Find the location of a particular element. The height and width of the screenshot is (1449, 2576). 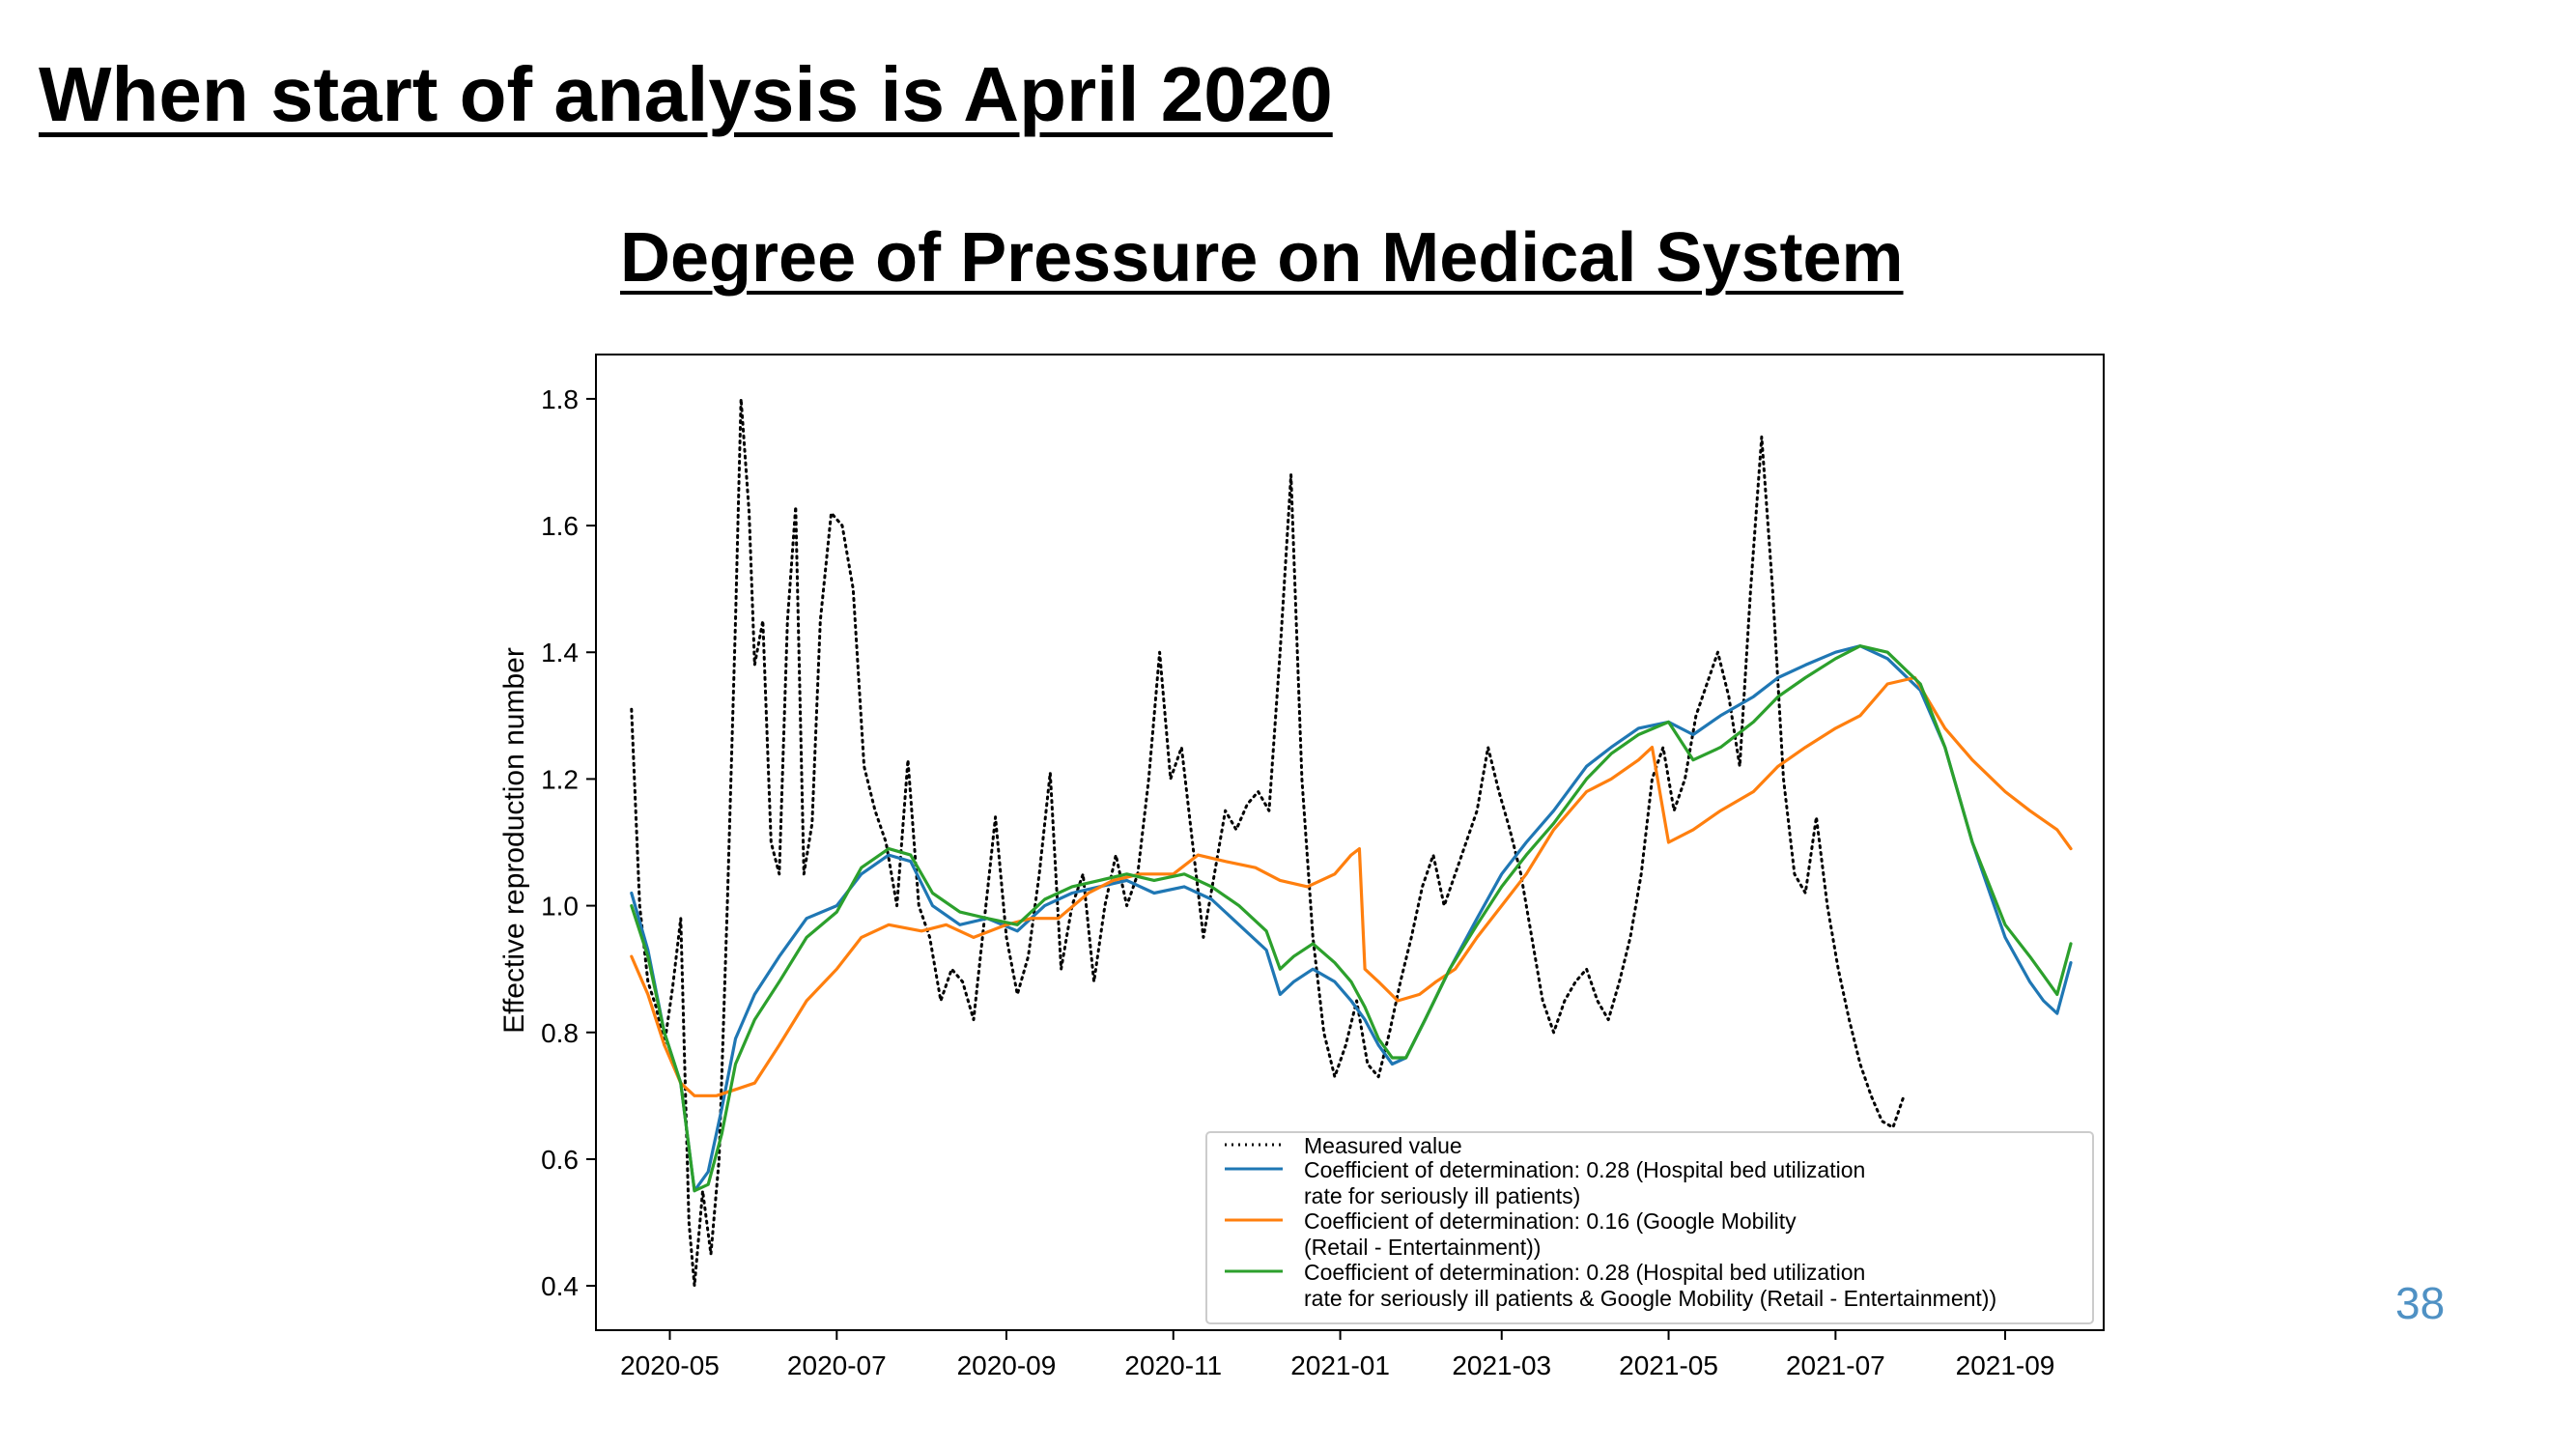

x-tick-label: 2020-11 is located at coordinates (1173, 1365).